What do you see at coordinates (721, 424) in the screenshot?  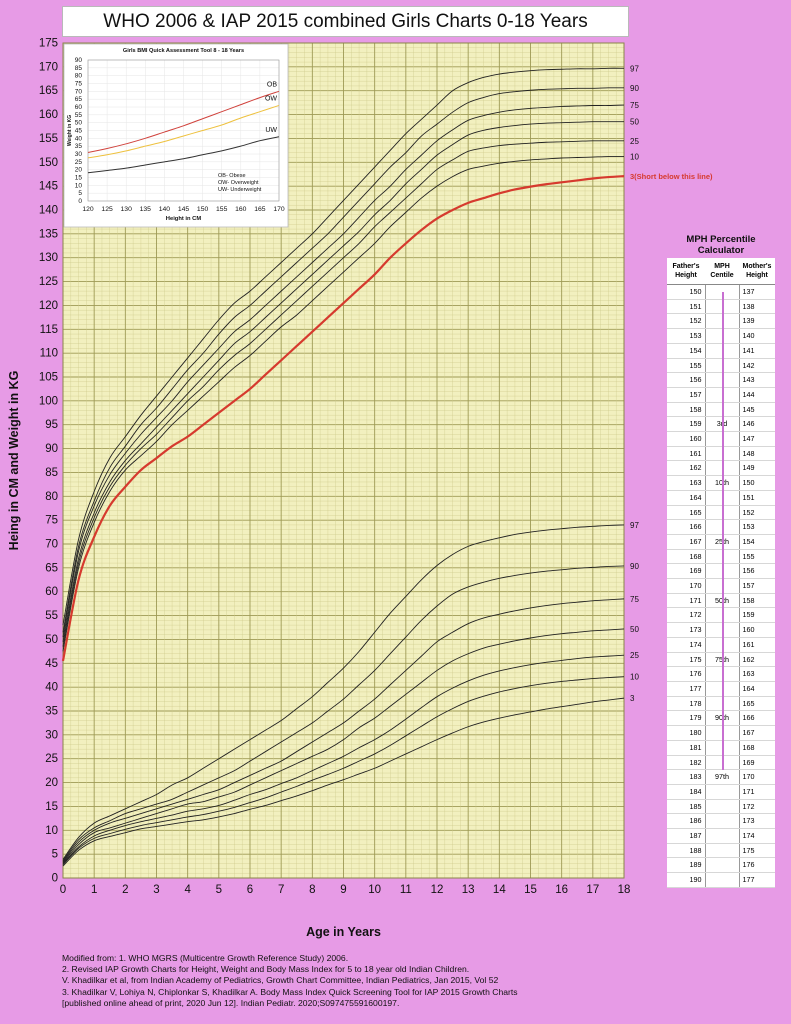 I see `mph-row: 1593rd146` at bounding box center [721, 424].